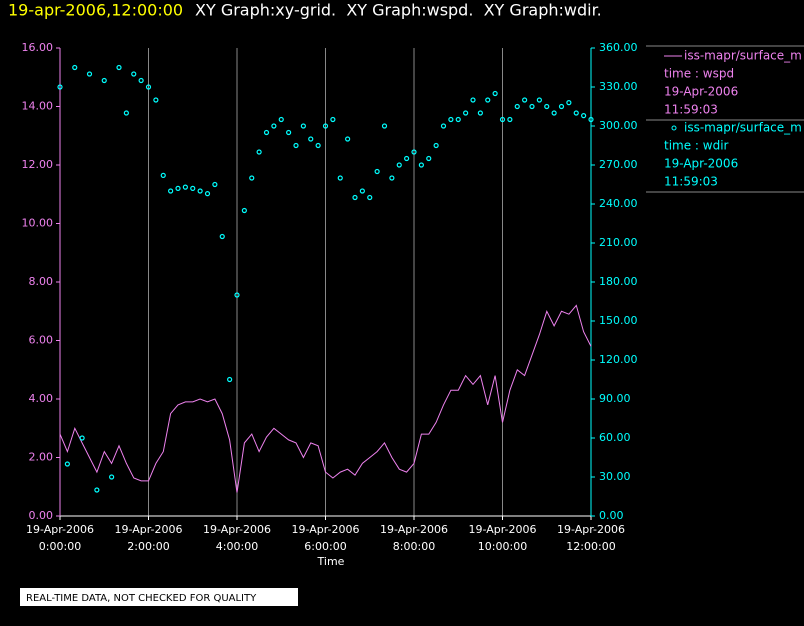 This screenshot has width=804, height=626. Describe the element at coordinates (615, 398) in the screenshot. I see `y2-tick-label: 90.00` at that location.